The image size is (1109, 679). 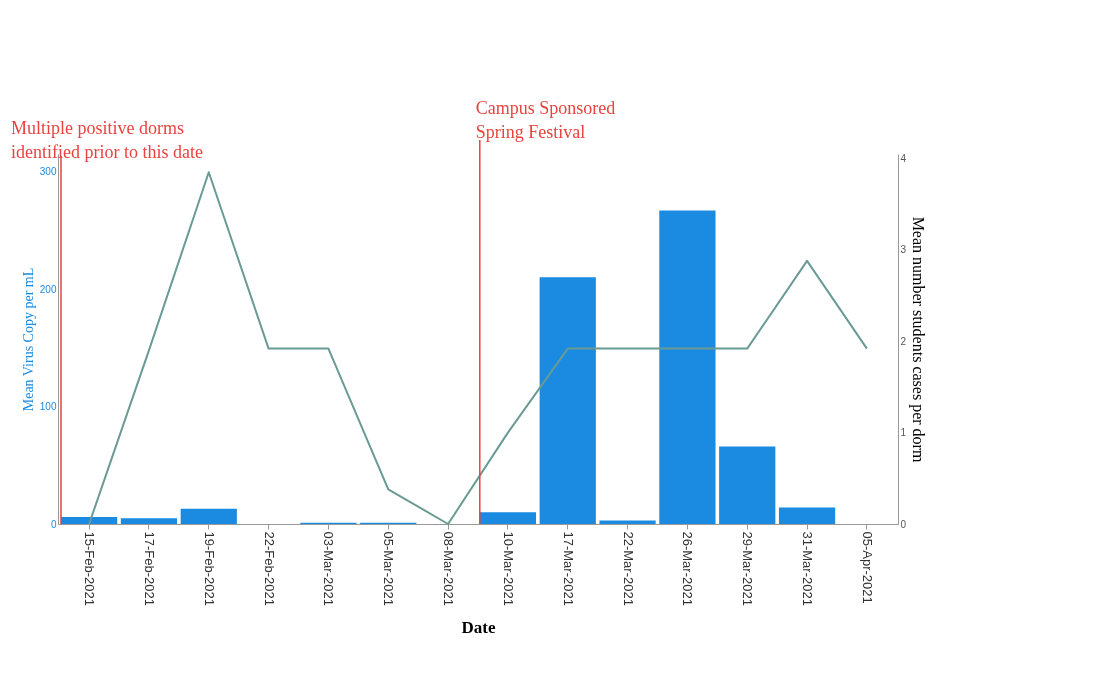 What do you see at coordinates (449, 568) in the screenshot?
I see `x-tick-label: 08-Mar-2021` at bounding box center [449, 568].